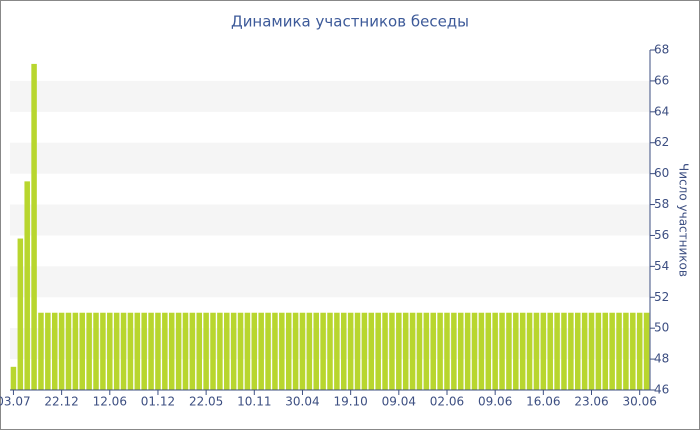  Describe the element at coordinates (661, 173) in the screenshot. I see `y-tick-label: 60` at that location.